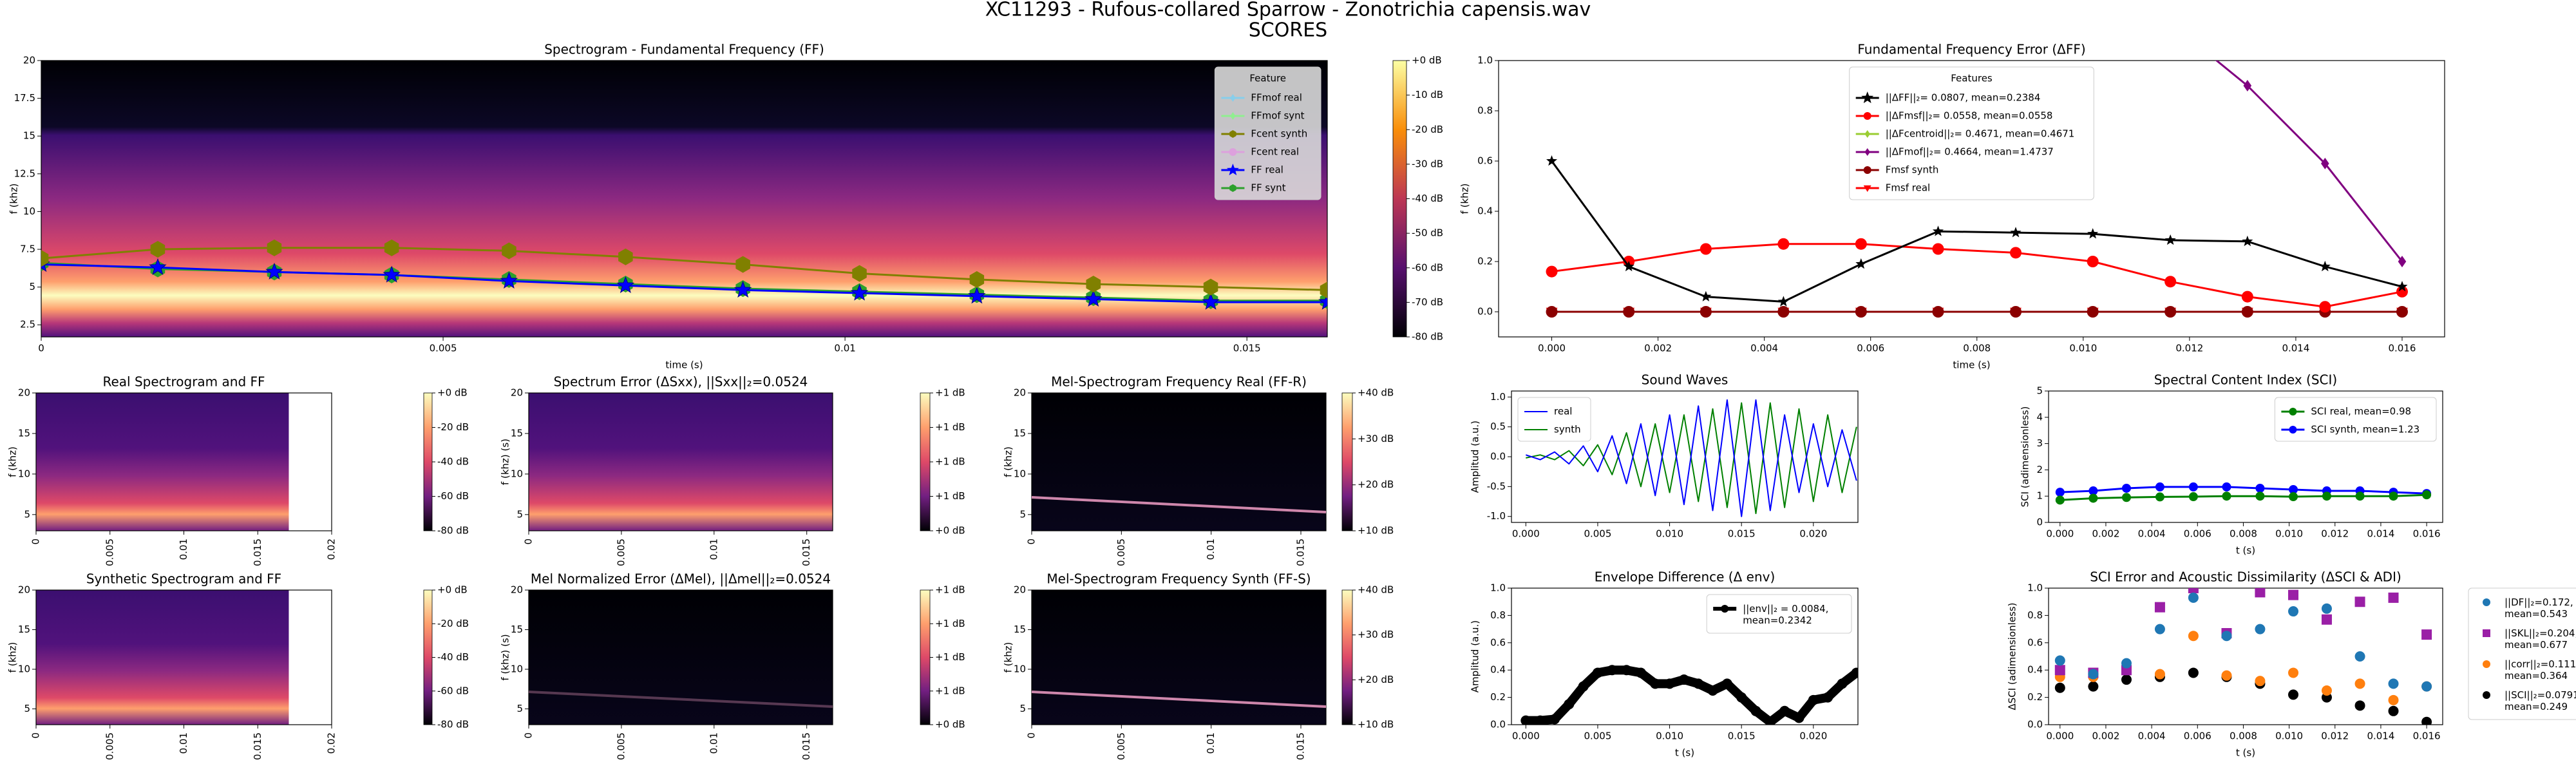 This screenshot has height=773, width=2576. Describe the element at coordinates (29, 61) in the screenshot. I see `y-tick-label: 20` at that location.